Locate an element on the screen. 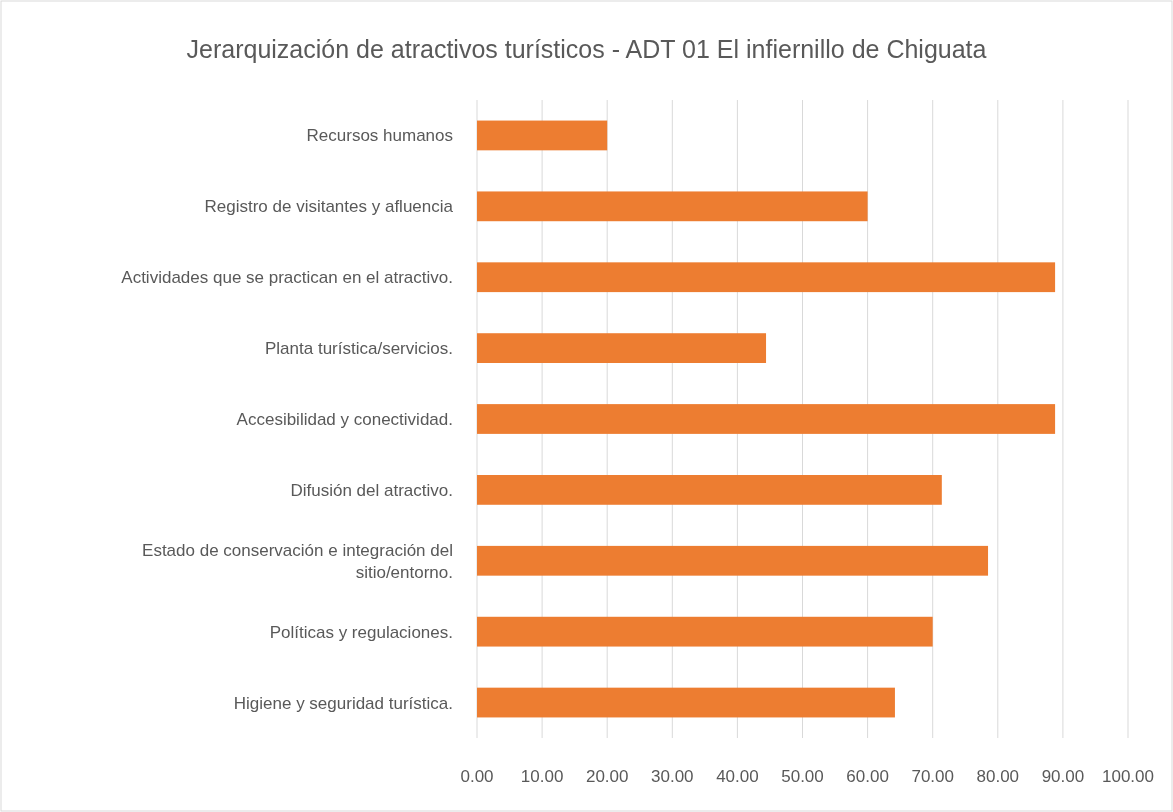 Image resolution: width=1173 pixels, height=812 pixels. x-tick-label: 0.00 is located at coordinates (477, 776).